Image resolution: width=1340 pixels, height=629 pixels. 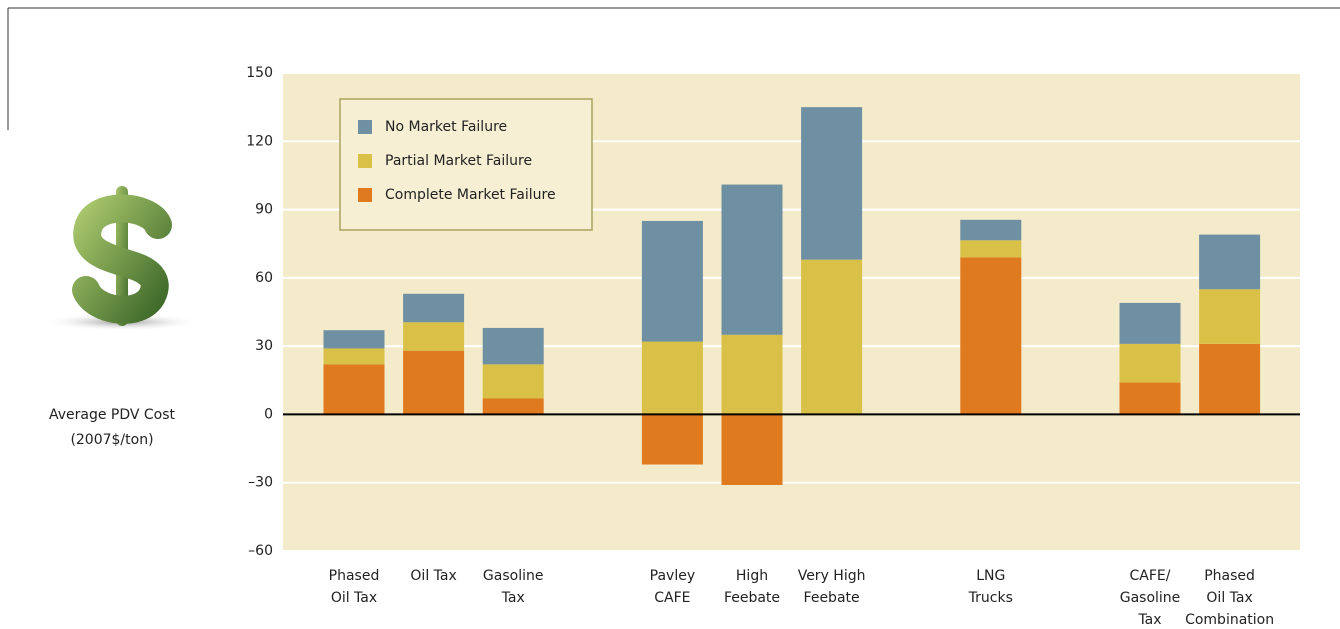 What do you see at coordinates (446, 127) in the screenshot?
I see `legend-label: No Market Failure` at bounding box center [446, 127].